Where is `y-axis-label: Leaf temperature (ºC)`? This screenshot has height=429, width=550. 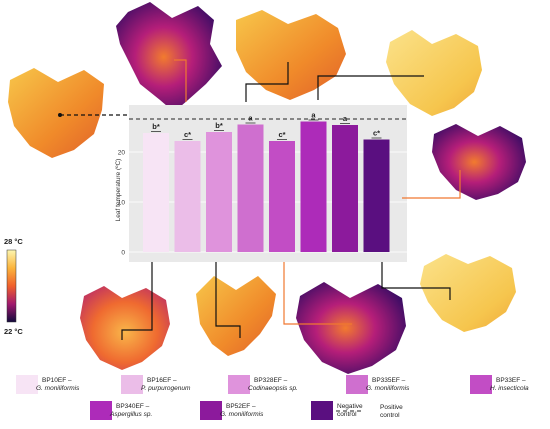 y-axis-label: Leaf temperature (ºC) is located at coordinates (118, 190).